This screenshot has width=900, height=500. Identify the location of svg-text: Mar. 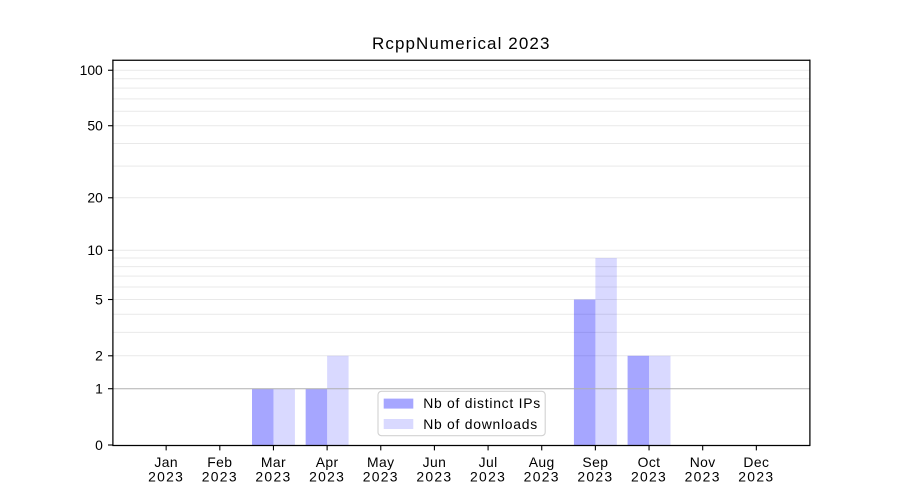
(273, 462).